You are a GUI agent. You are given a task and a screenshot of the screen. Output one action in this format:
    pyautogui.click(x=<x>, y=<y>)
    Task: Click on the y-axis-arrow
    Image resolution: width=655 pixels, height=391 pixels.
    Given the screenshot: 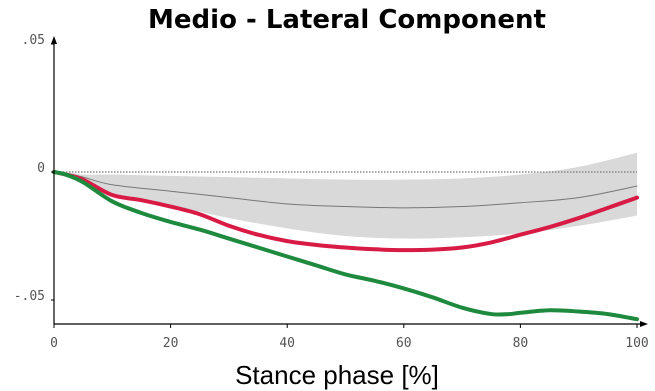 What is the action you would take?
    pyautogui.click(x=54, y=40)
    